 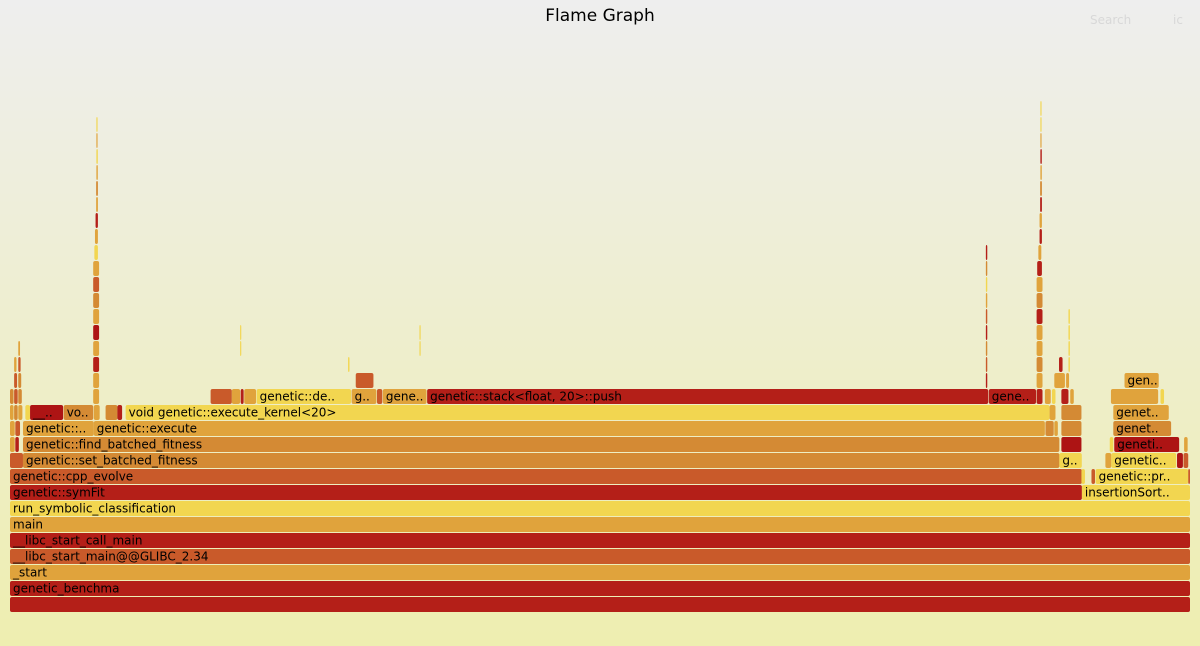 What do you see at coordinates (1178, 20) in the screenshot?
I see `ignore-case-toggle: ic` at bounding box center [1178, 20].